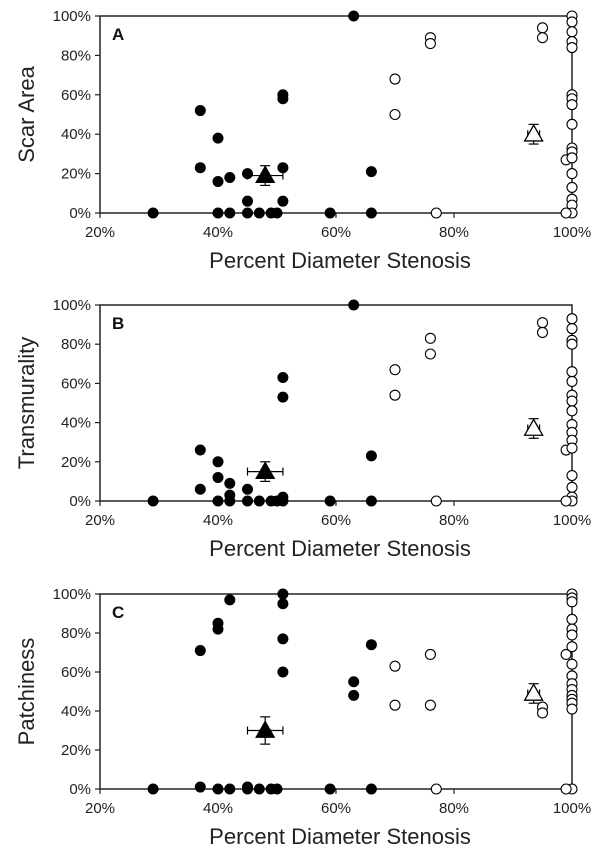 Image resolution: width=600 pixels, height=867 pixels. I want to click on x-tick-label: 80%, so click(454, 232).